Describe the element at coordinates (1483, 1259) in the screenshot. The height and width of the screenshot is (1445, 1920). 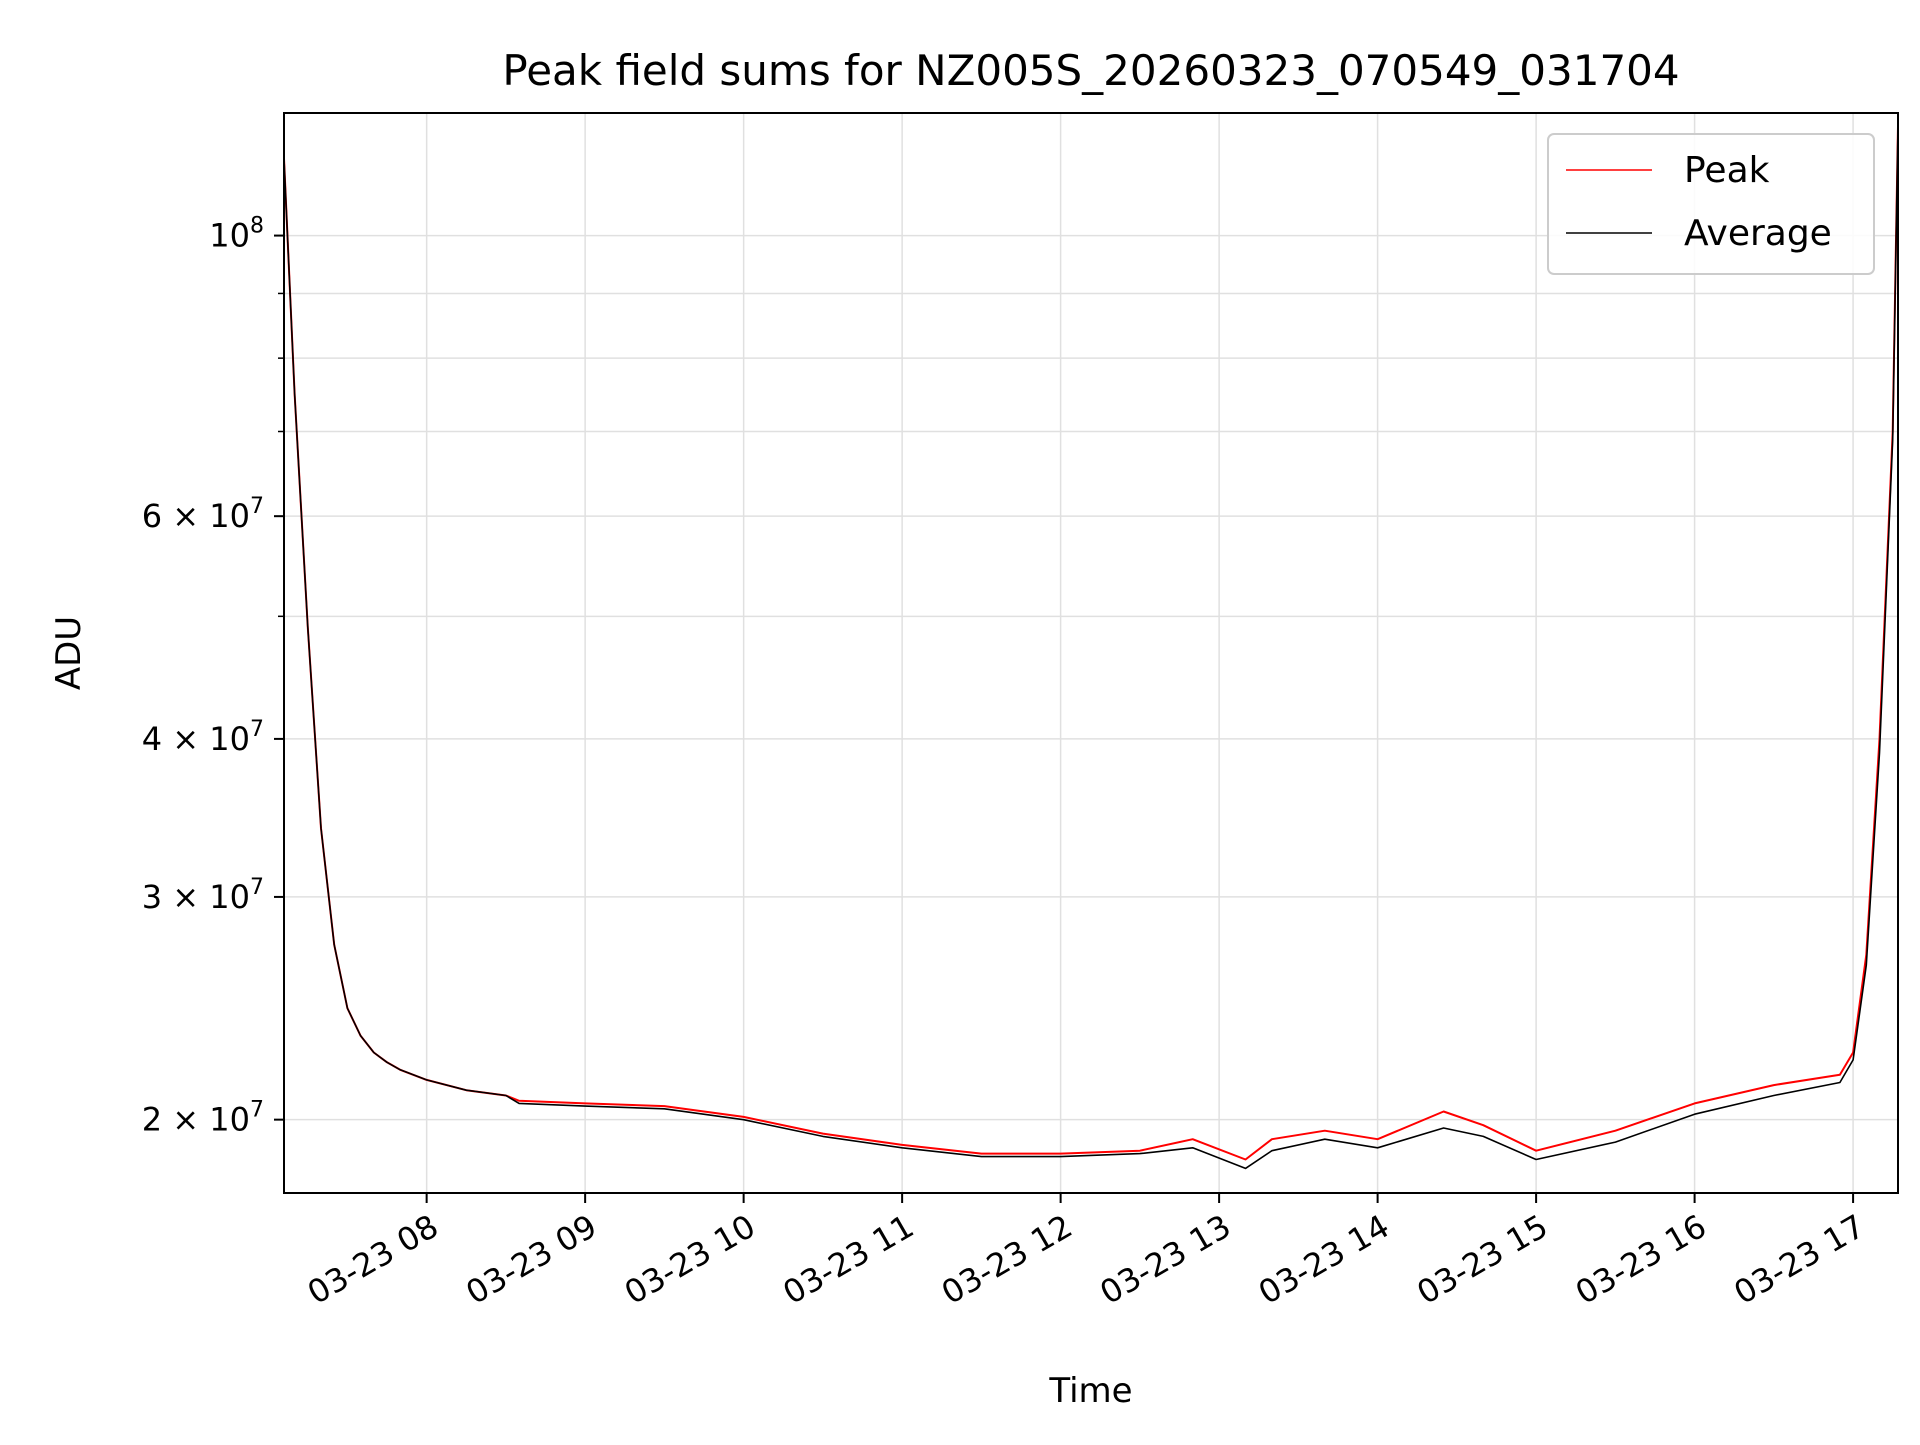
I see `x-tick-label: 03-23 15` at that location.